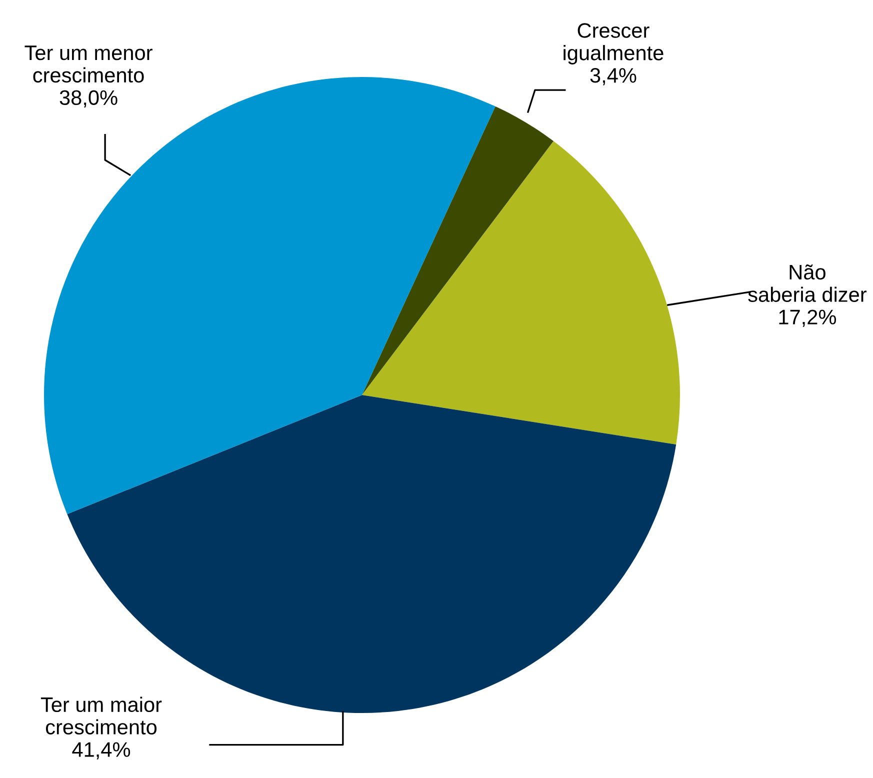  I want to click on slice-label: Ter um maior crescimento, so click(101, 715).